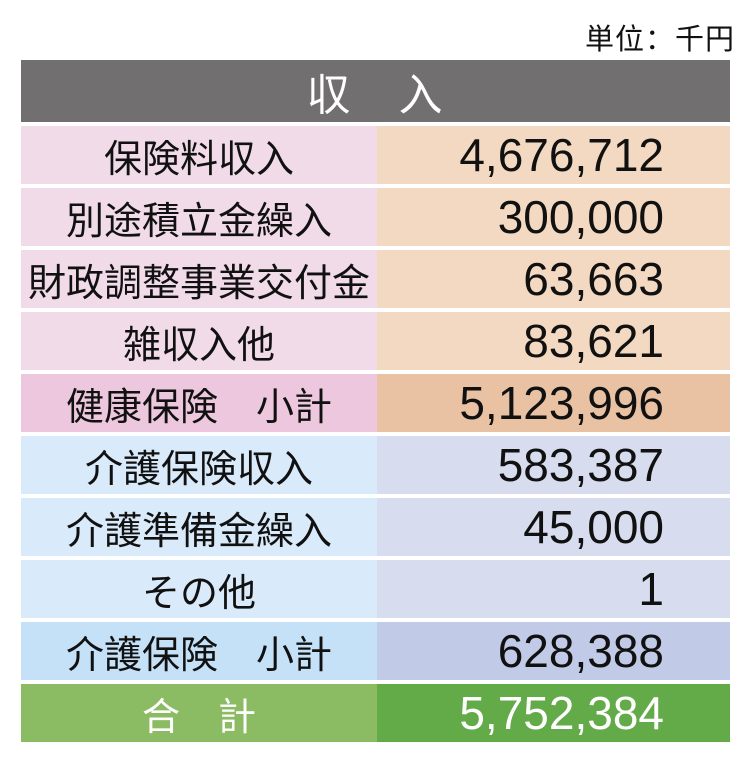 Image resolution: width=750 pixels, height=768 pixels. Describe the element at coordinates (561, 713) in the screenshot. I see `row-value: 5,752,384` at that location.